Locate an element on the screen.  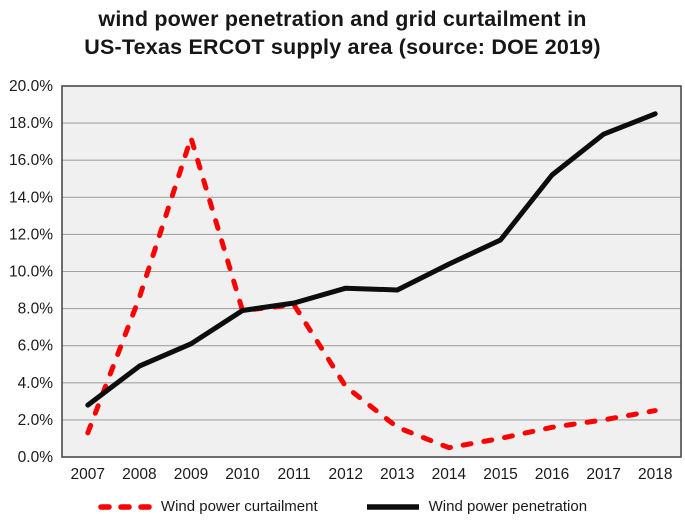
legend-label-curtailment: Wind power curtailment is located at coordinates (239, 506).